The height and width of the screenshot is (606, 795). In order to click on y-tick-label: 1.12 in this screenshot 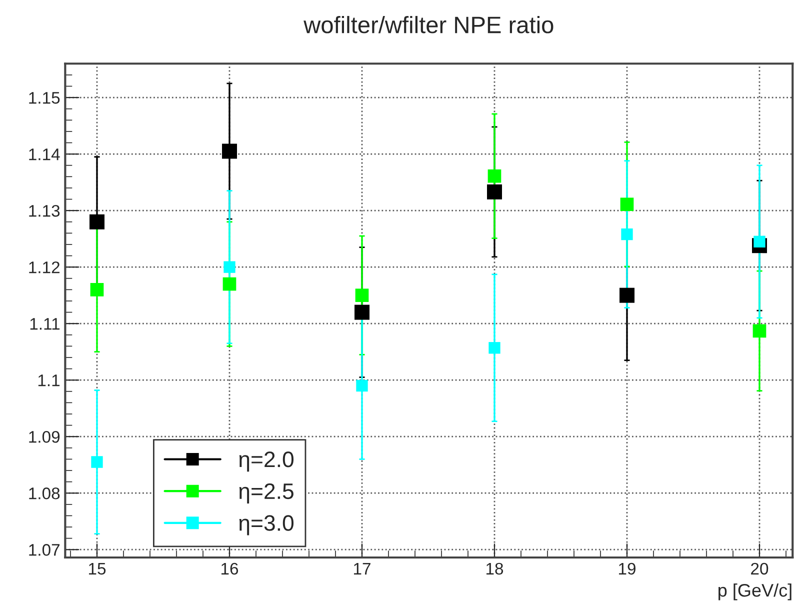, I will do `click(44, 267)`.